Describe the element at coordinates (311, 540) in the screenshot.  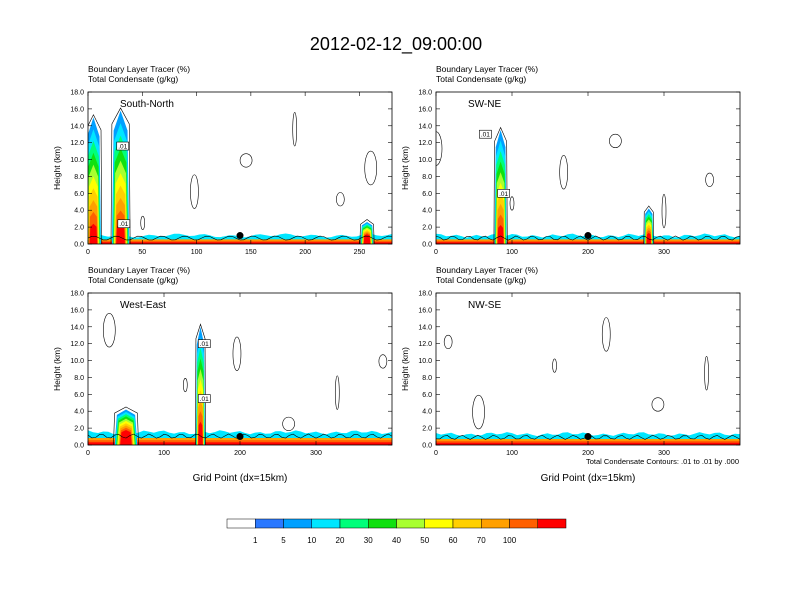
I see `colorbar-label: 10` at that location.